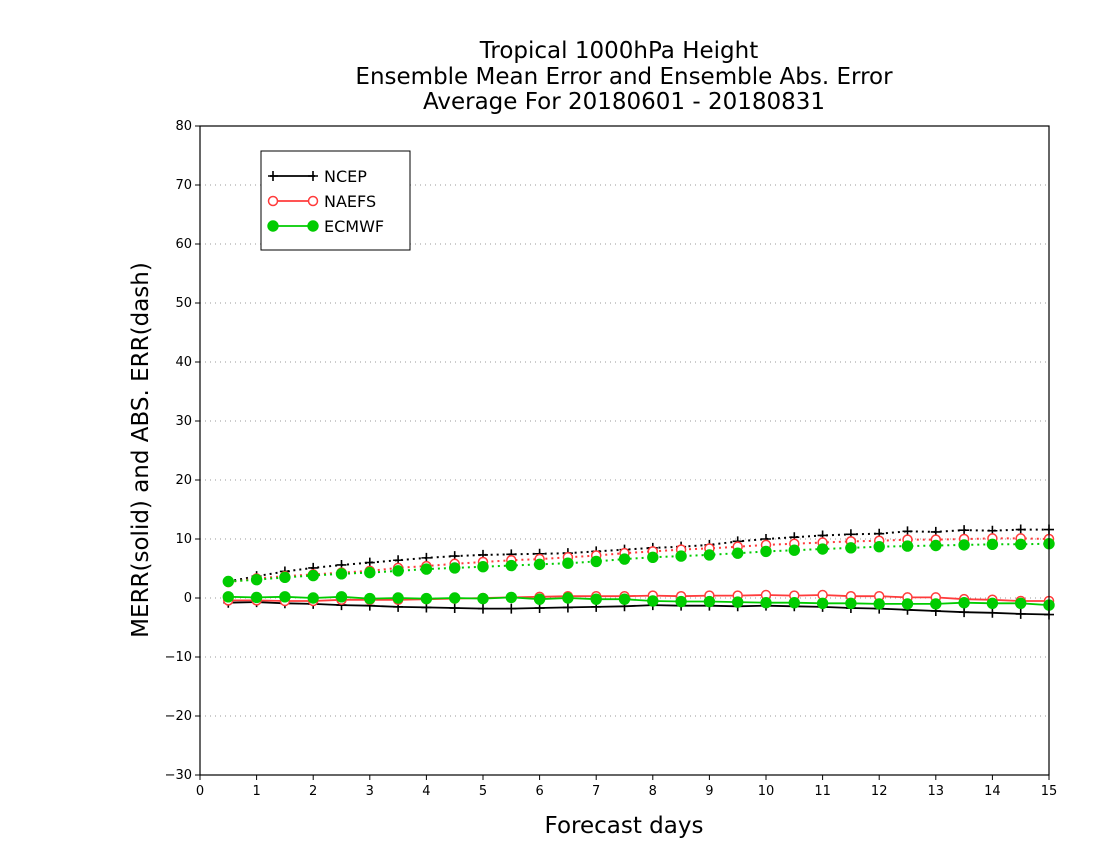 Image resolution: width=1100 pixels, height=850 pixels. What do you see at coordinates (256, 791) in the screenshot?
I see `x-tick-label: 1` at bounding box center [256, 791].